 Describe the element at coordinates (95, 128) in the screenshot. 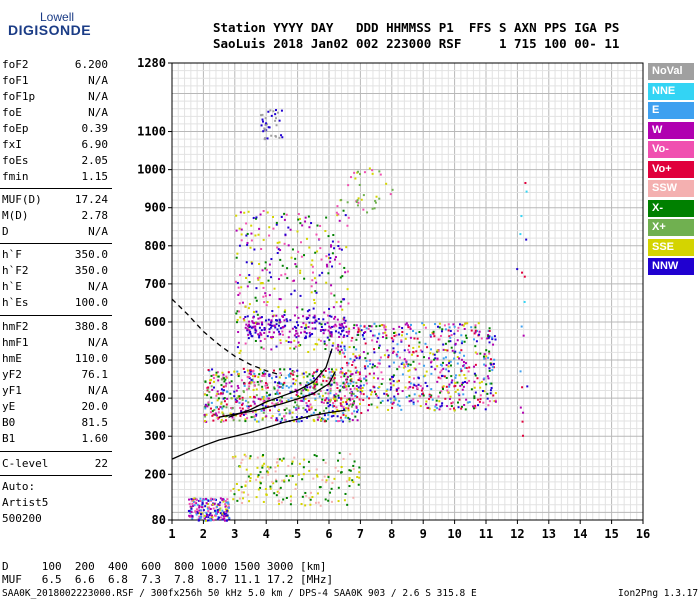

I see `param-value: 0.39` at that location.